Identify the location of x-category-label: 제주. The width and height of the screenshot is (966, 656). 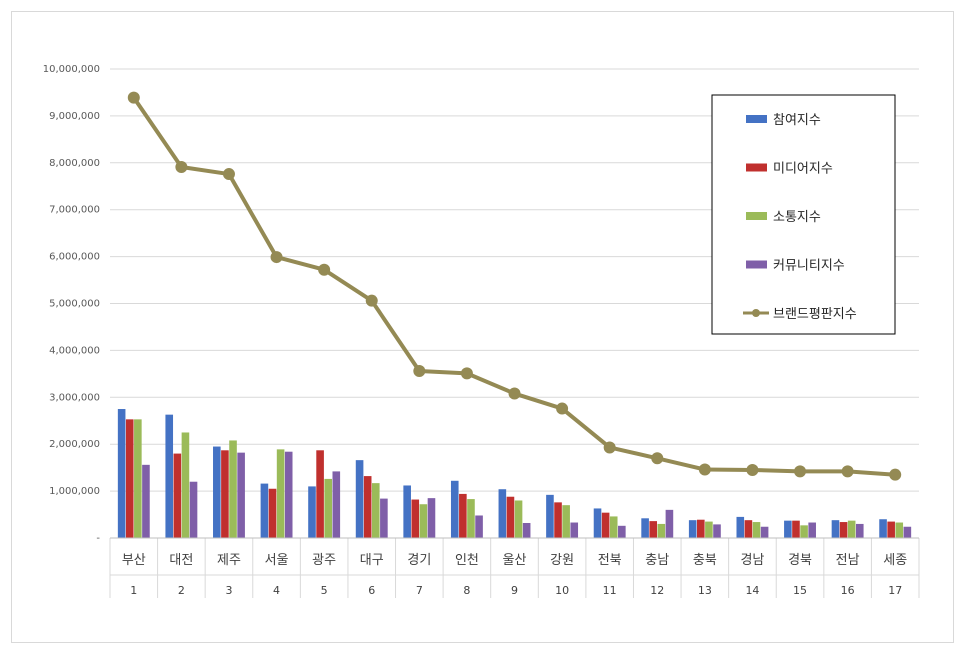
(229, 560).